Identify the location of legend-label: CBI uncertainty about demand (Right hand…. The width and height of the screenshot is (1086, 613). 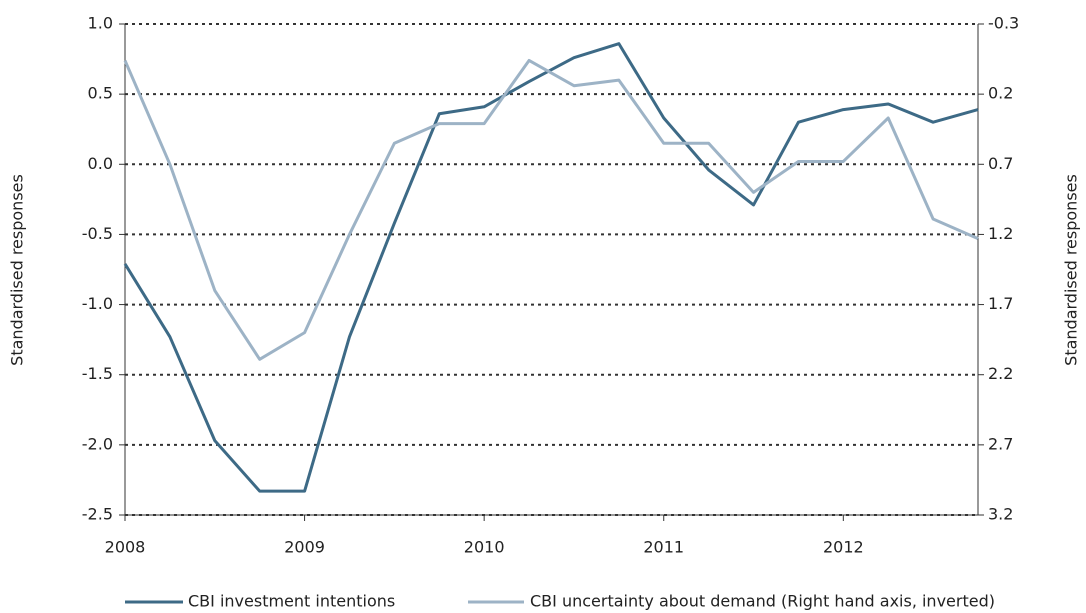
(762, 601).